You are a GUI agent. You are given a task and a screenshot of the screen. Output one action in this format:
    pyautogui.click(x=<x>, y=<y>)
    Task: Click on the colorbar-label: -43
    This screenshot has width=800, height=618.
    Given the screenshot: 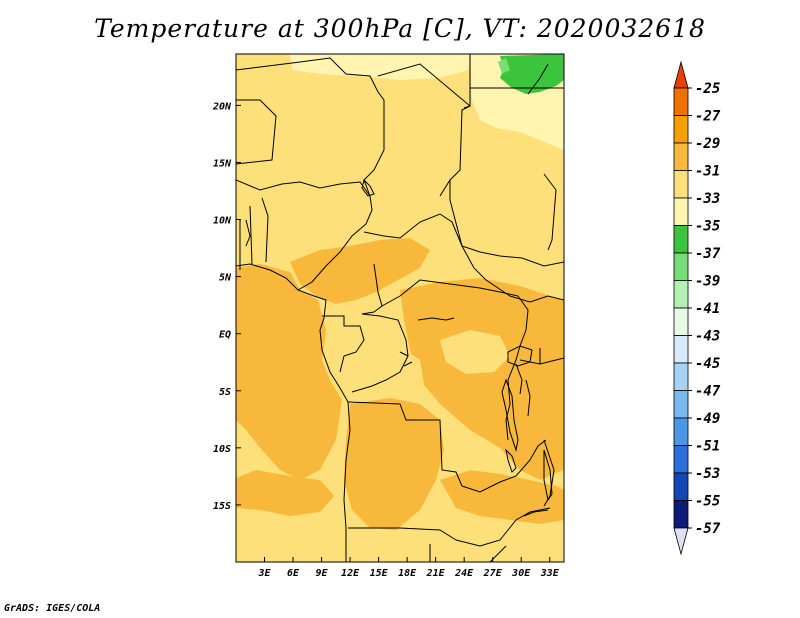 What is the action you would take?
    pyautogui.click(x=707, y=337)
    